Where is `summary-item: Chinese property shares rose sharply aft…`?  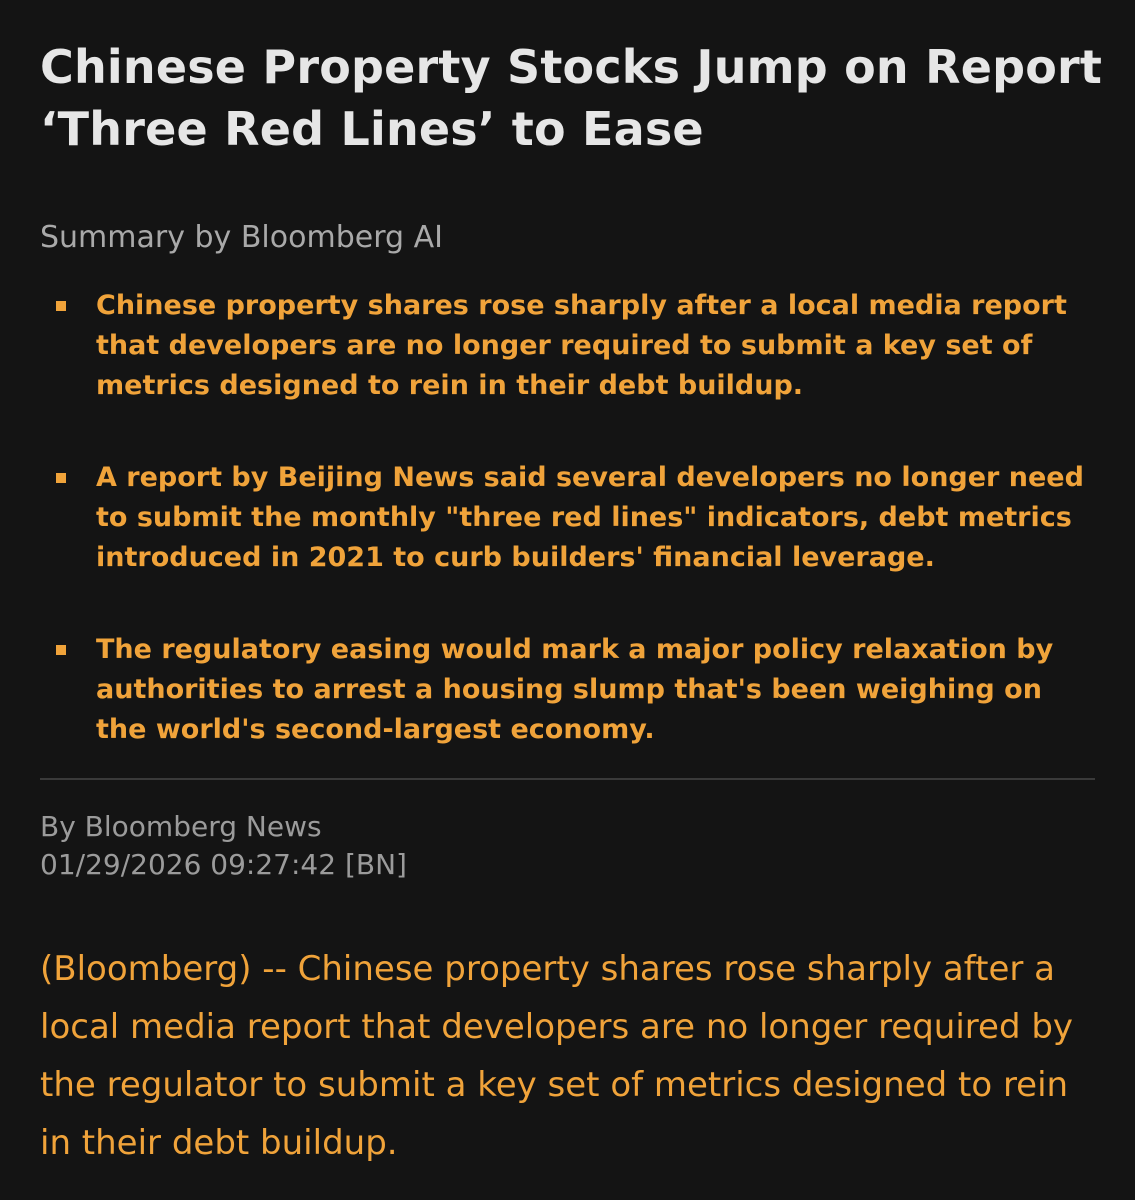
summary-item: Chinese property shares rose sharply aft… is located at coordinates (570, 346).